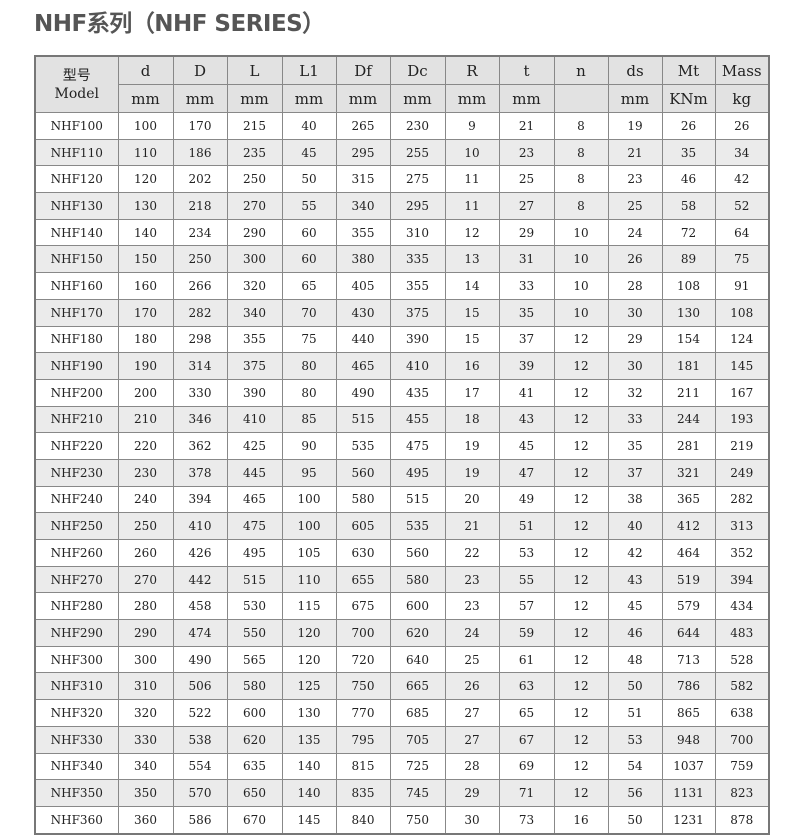 The height and width of the screenshot is (839, 806). What do you see at coordinates (200, 232) in the screenshot?
I see `value-cell-d: 234` at bounding box center [200, 232].